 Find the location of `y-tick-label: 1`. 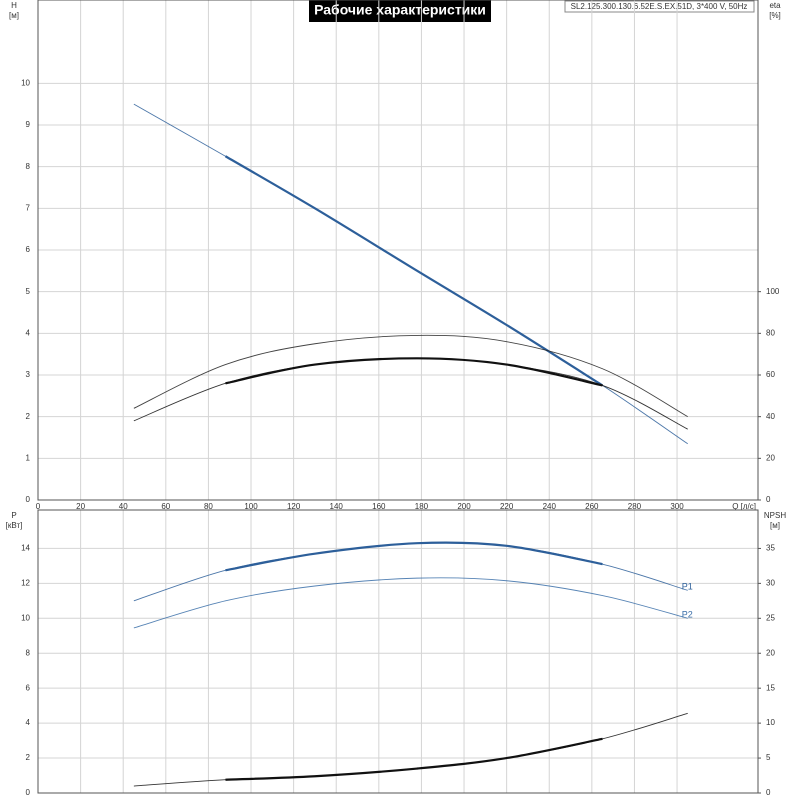

y-tick-label: 1 is located at coordinates (28, 457).